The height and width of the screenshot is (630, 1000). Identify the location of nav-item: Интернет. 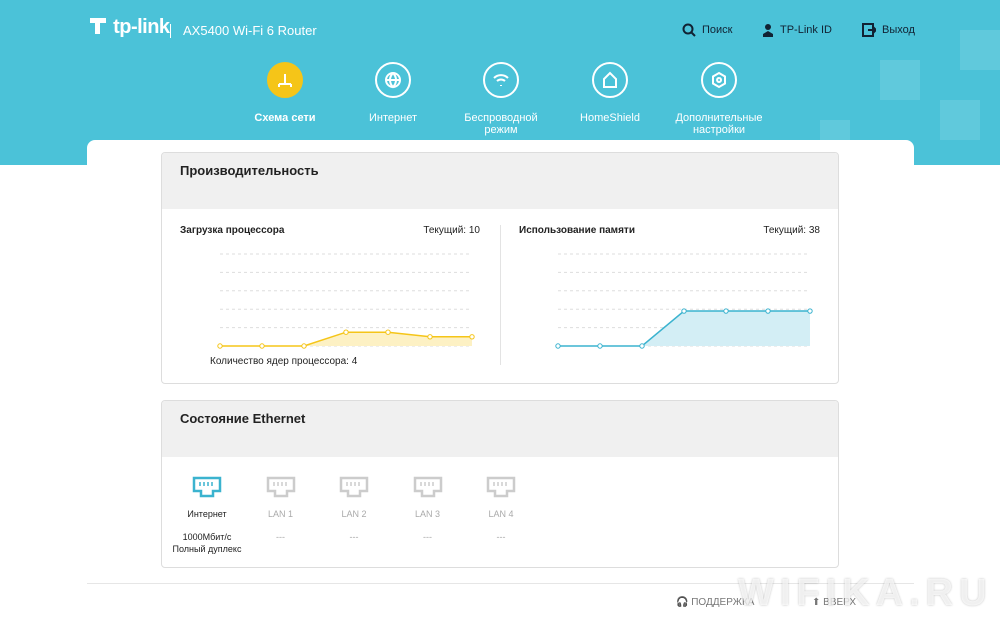
(393, 93).